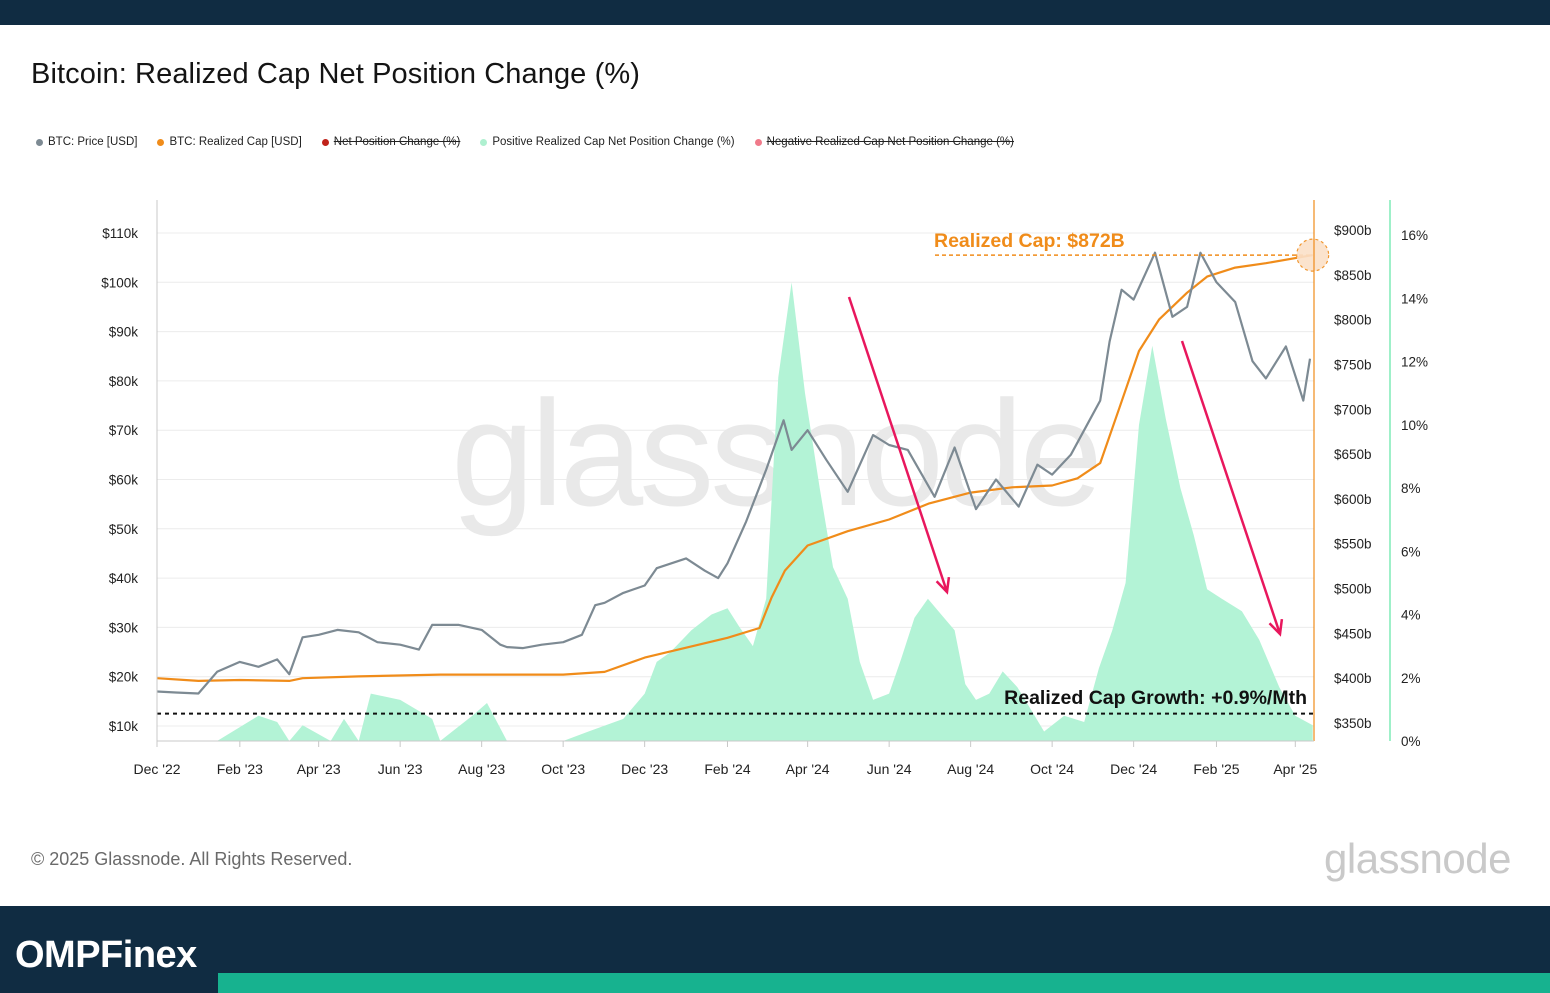  Describe the element at coordinates (235, 142) in the screenshot. I see `legend-label: BTC: Realized Cap [USD]` at that location.